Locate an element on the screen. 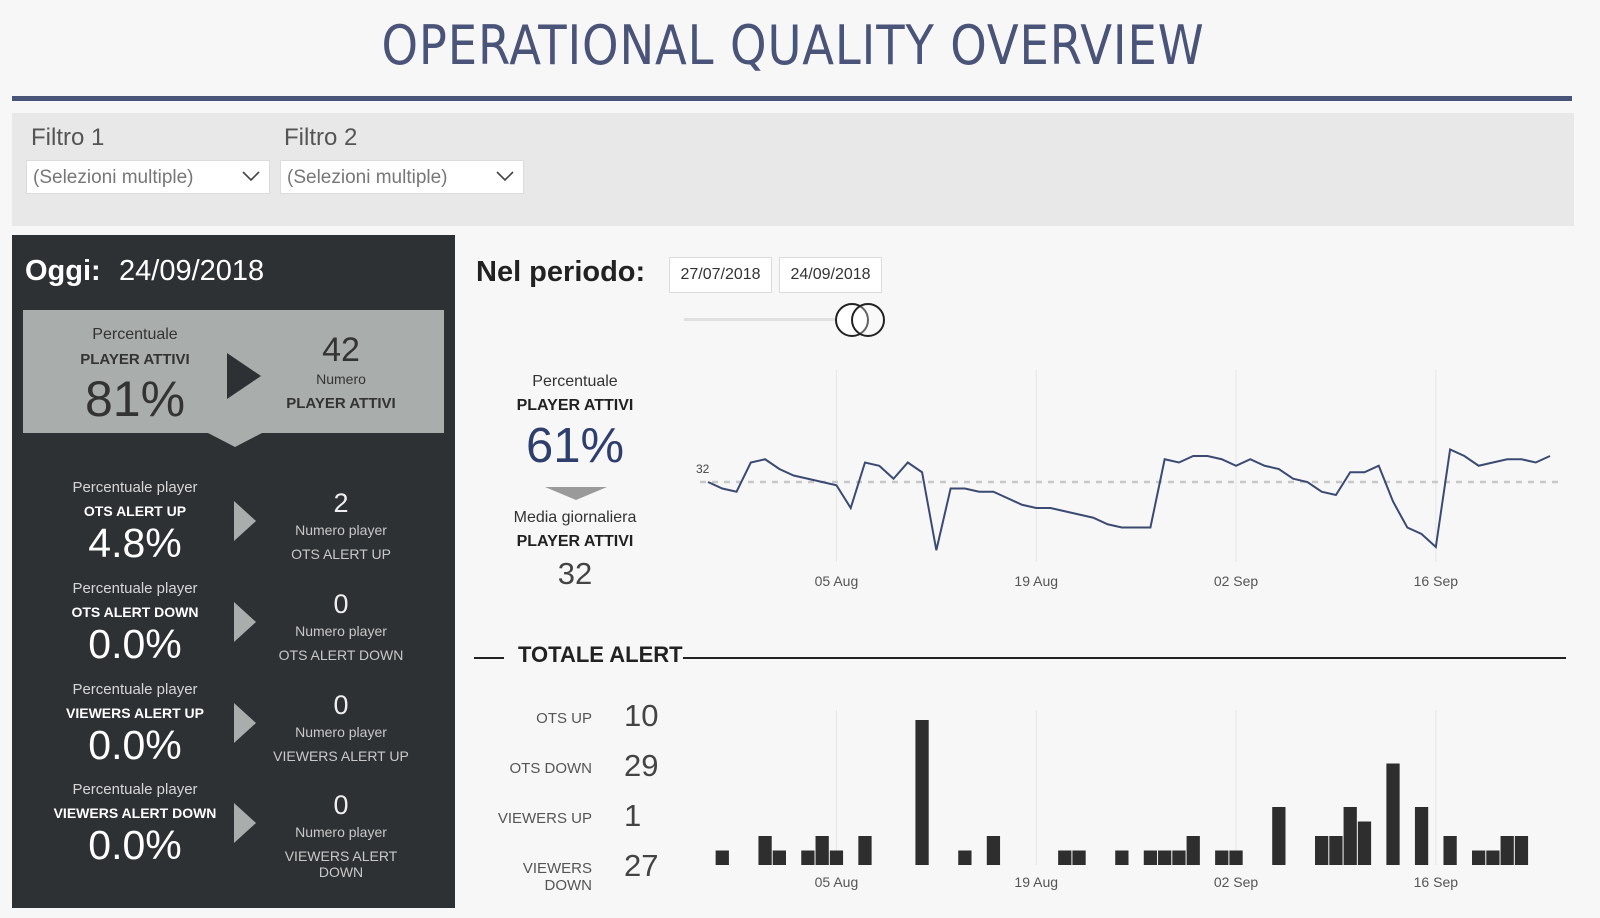  reference-line-label: 32 is located at coordinates (703, 469).